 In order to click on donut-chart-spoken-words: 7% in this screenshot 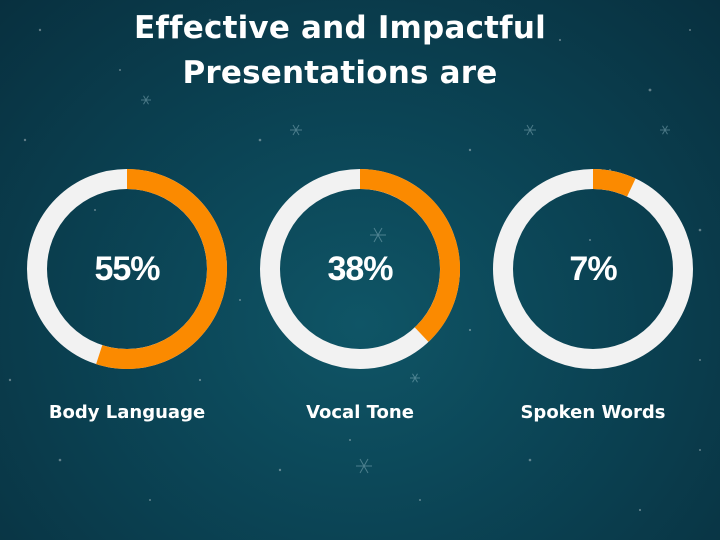, I will do `click(593, 269)`.